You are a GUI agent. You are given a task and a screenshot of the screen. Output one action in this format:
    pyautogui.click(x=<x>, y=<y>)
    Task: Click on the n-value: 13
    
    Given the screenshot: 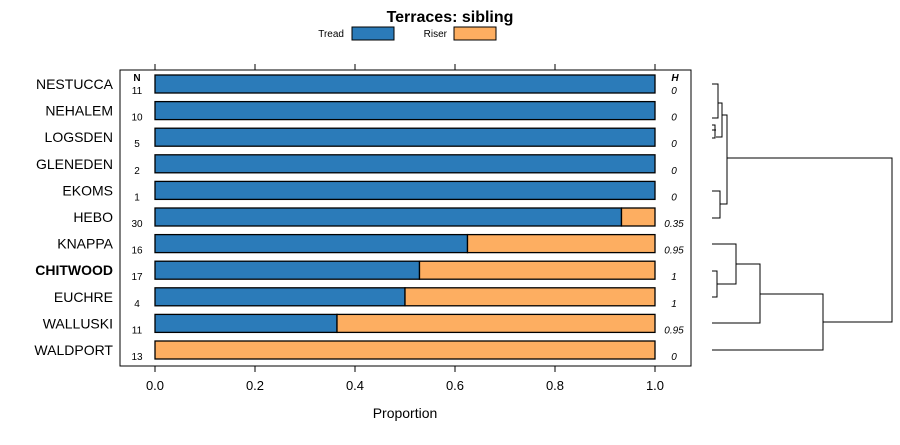 What is the action you would take?
    pyautogui.click(x=137, y=357)
    